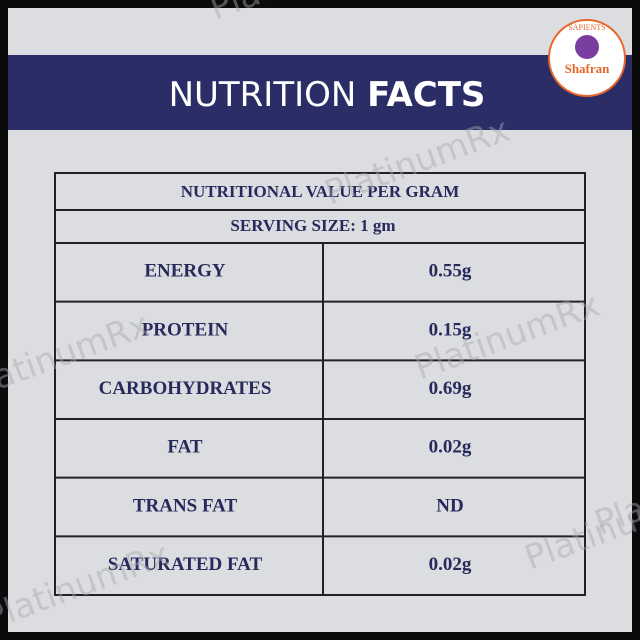 The width and height of the screenshot is (640, 640). Describe the element at coordinates (450, 271) in the screenshot. I see `nutrient-value: 0.55g` at that location.